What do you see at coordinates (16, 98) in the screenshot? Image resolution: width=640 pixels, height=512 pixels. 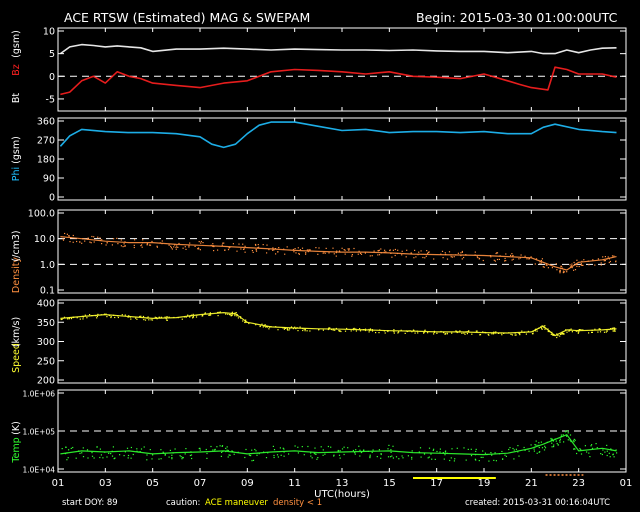 I see `y-axis-label-mag-0: Bt` at bounding box center [16, 98].